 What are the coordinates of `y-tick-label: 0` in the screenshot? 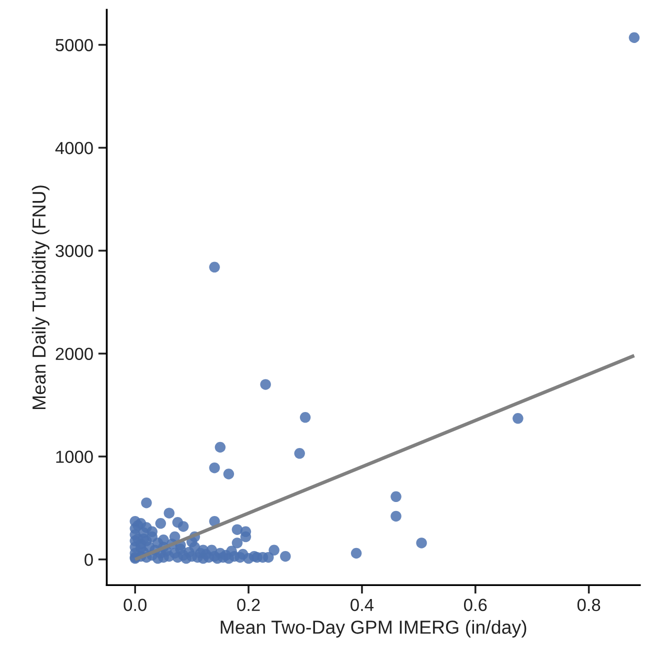 It's located at (88, 560).